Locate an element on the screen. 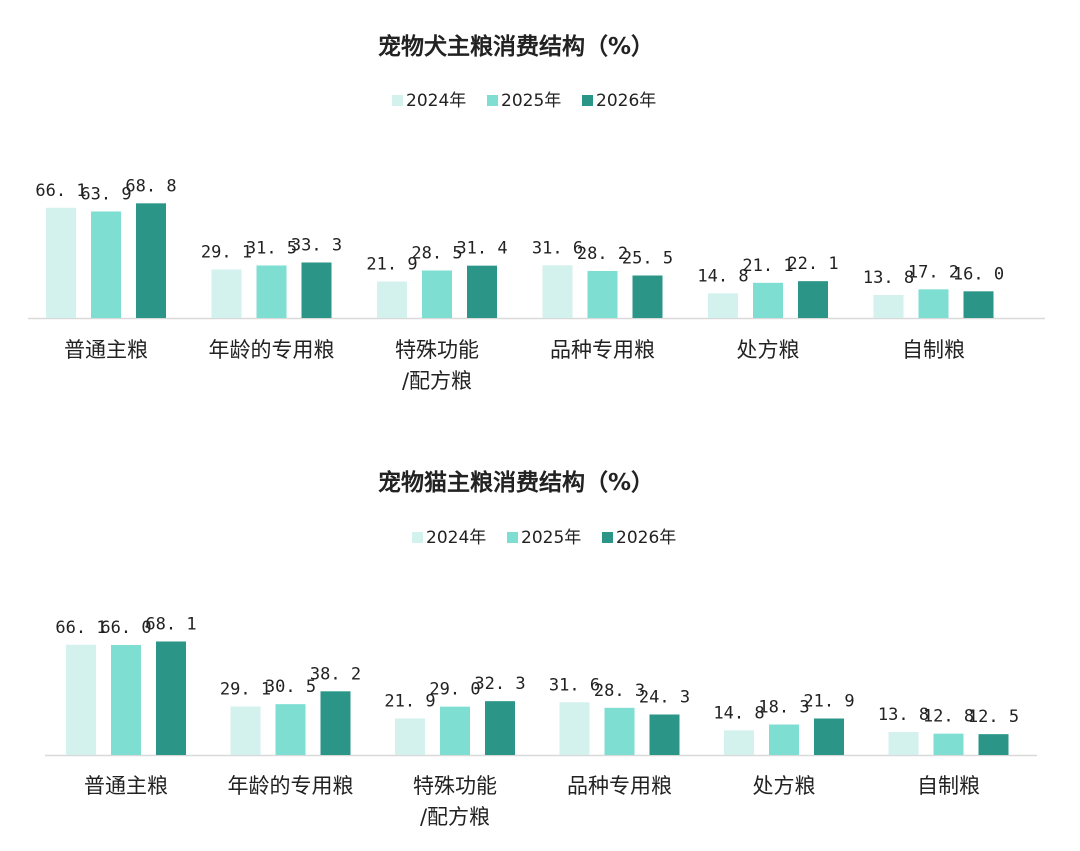  data-label: 12. 5 is located at coordinates (993, 717).